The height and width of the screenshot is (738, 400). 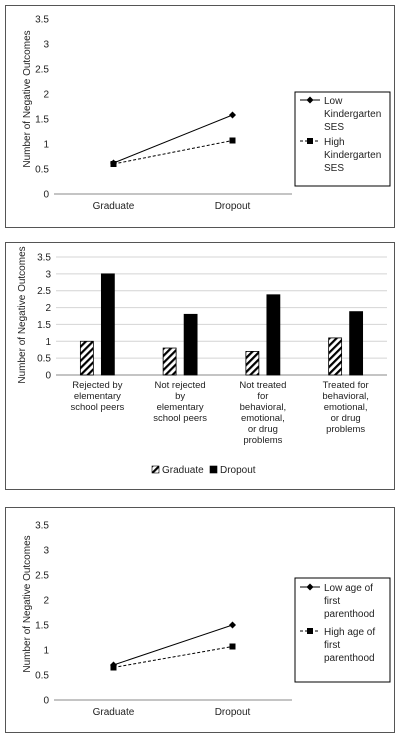 What do you see at coordinates (332, 645) in the screenshot?
I see `legend-label-1: first` at bounding box center [332, 645].